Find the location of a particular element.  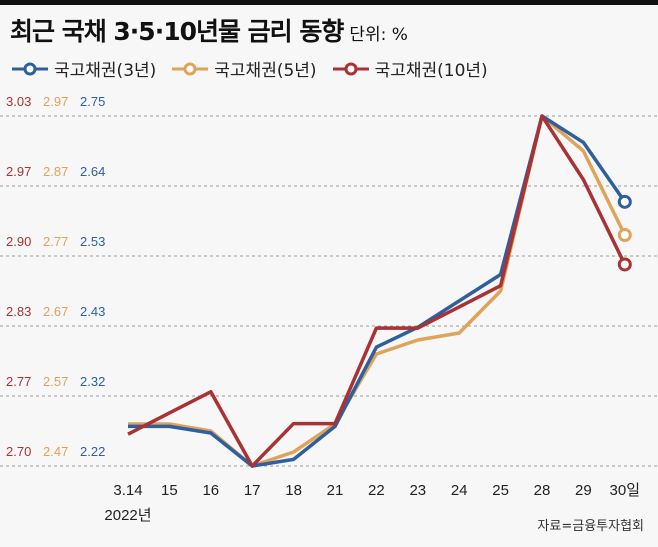

legend-item-5y: 국고채권(5년) is located at coordinates (243, 68).